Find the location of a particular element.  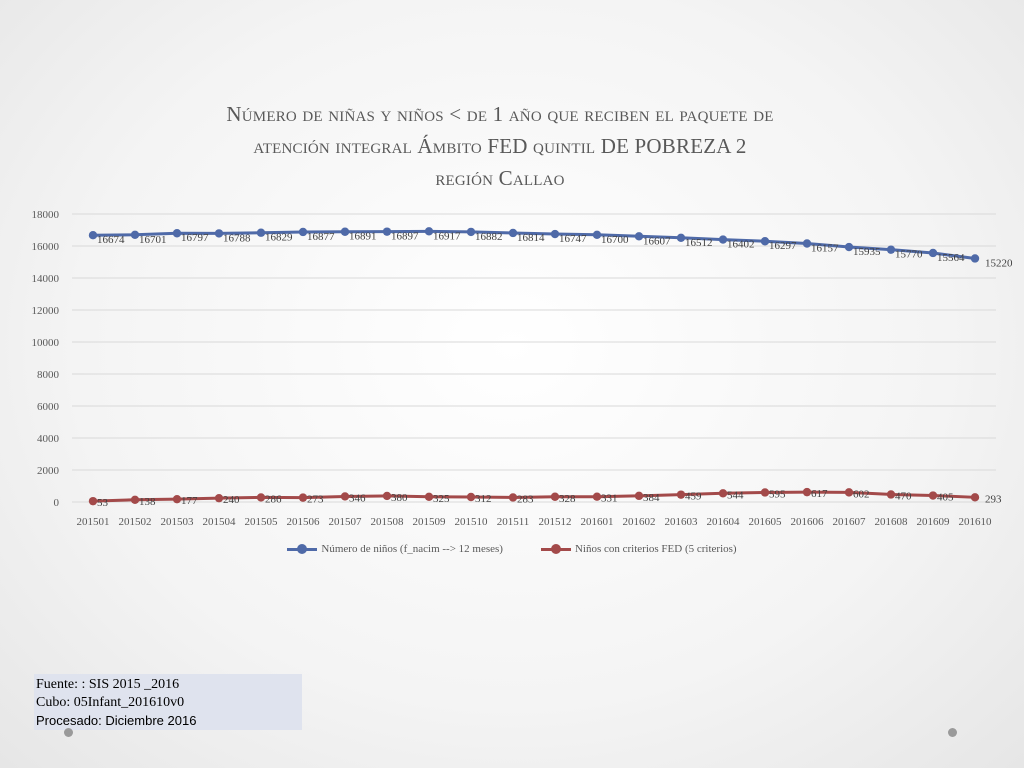

data-label-s0-8: 16917 is located at coordinates (447, 236).